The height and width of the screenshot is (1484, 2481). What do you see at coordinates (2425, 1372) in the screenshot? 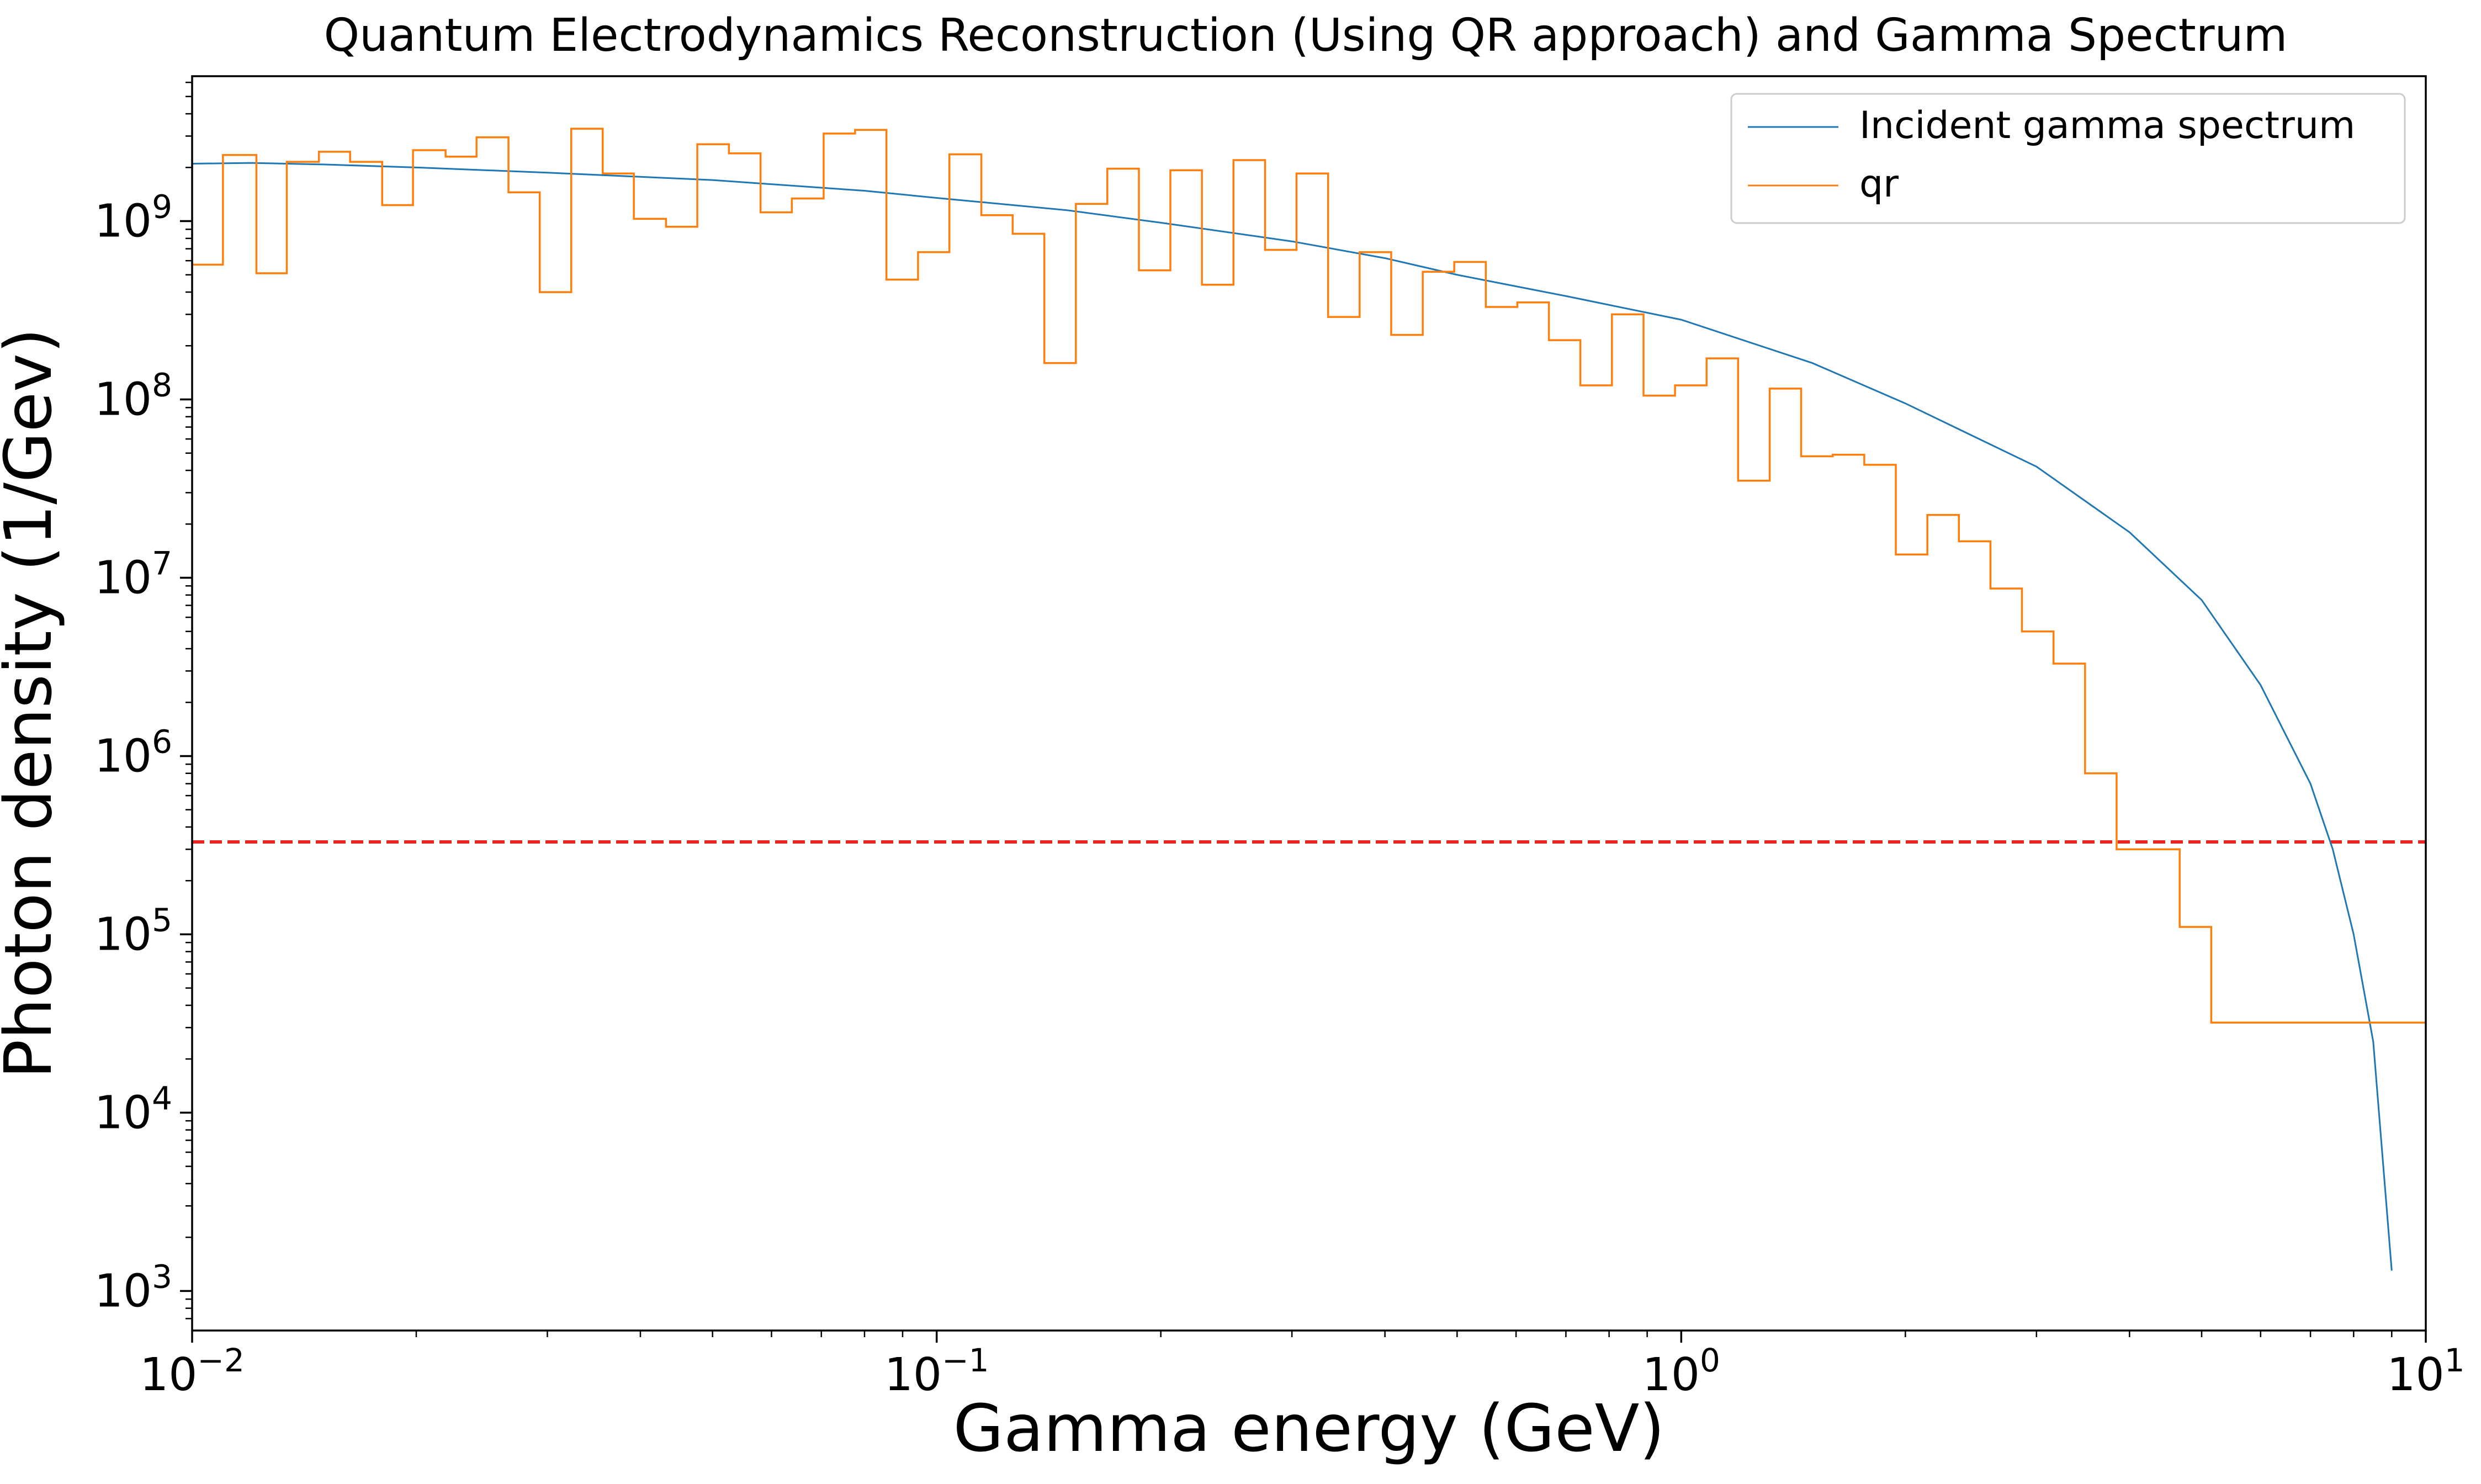
I see `x-tick-label: 10¹` at bounding box center [2425, 1372].